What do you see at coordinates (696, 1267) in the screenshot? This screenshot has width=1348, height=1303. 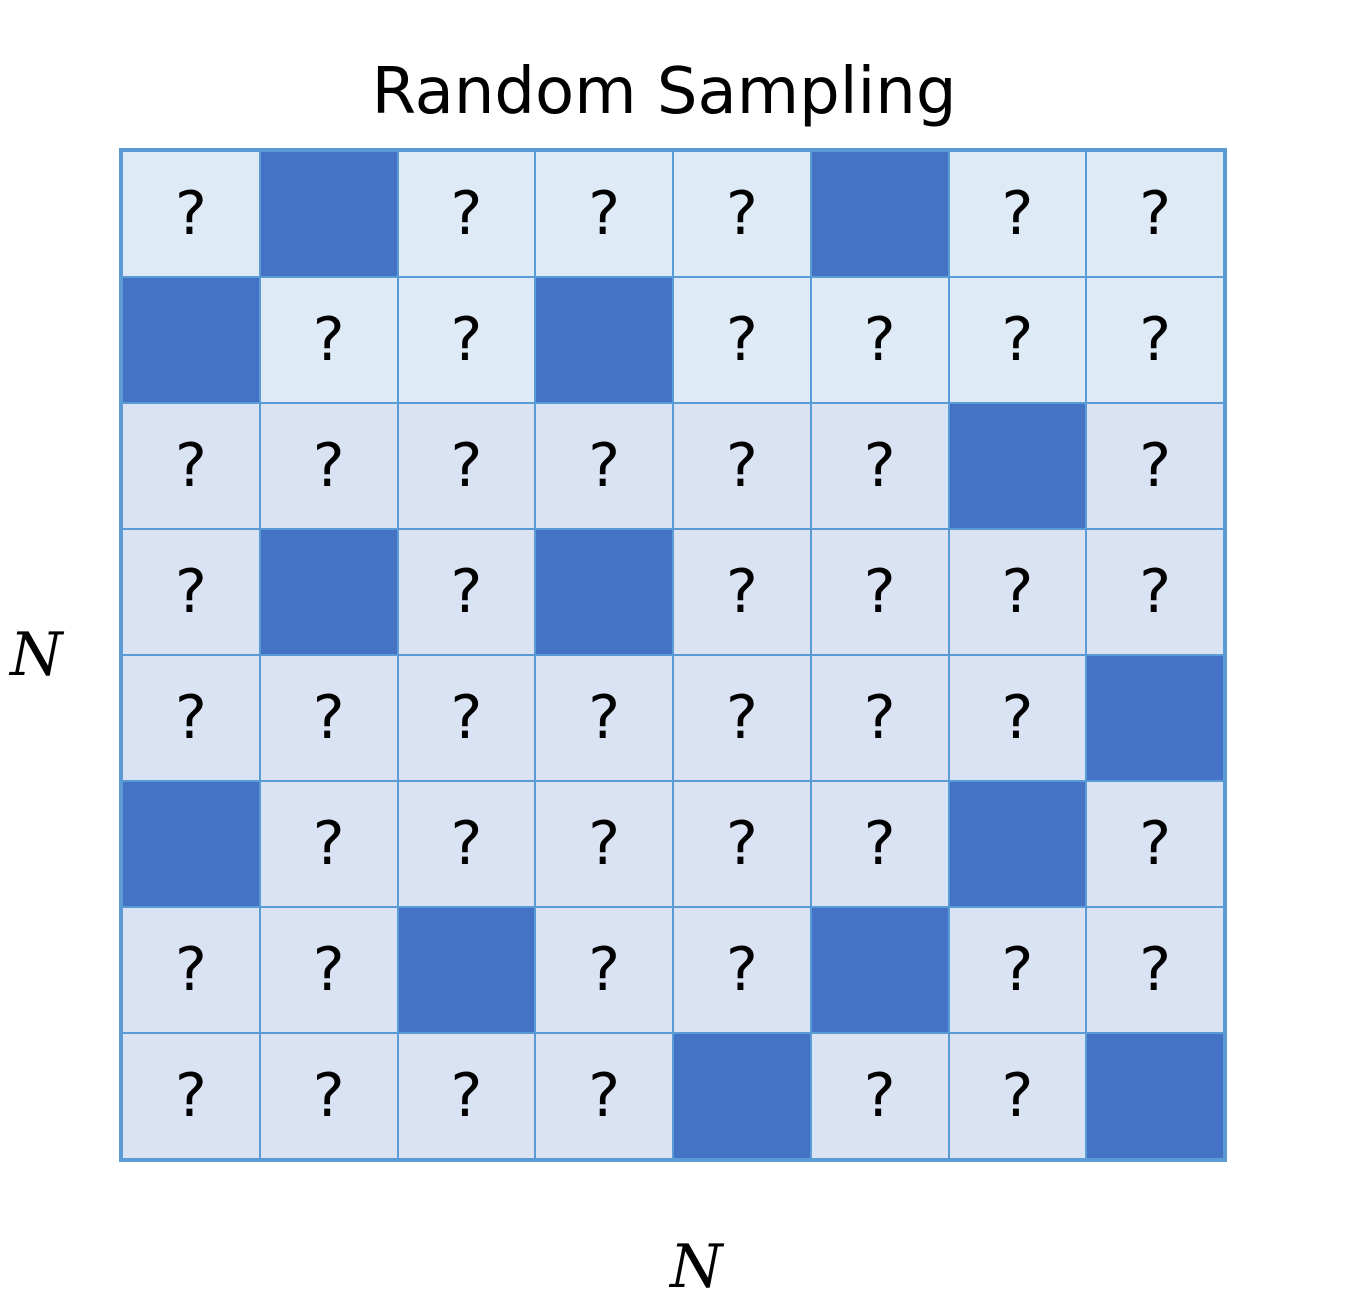 I see `column-dimension-label: N` at bounding box center [696, 1267].